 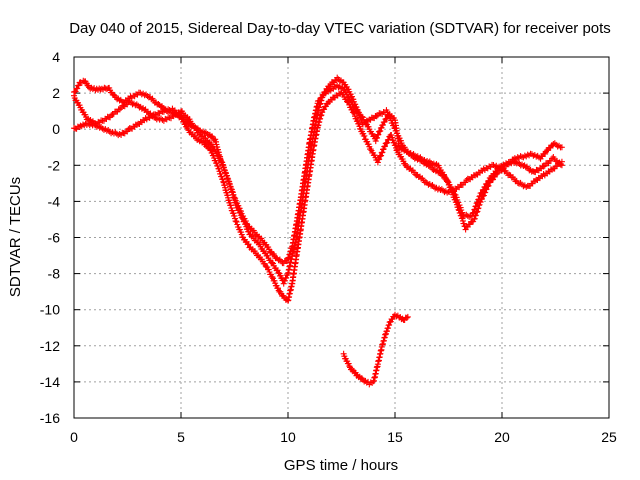 I want to click on y-tick-label: 4, so click(x=56, y=57).